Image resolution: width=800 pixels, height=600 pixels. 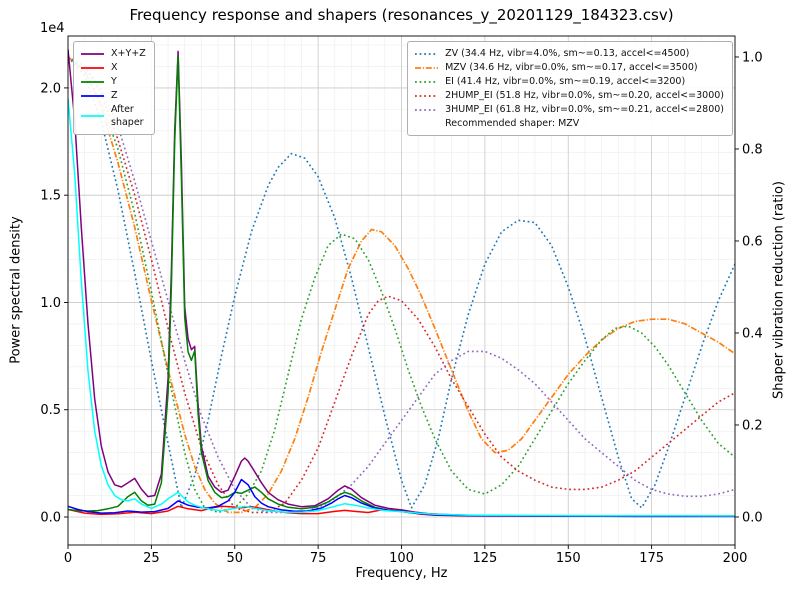 I want to click on x-tick-label: 25, so click(x=151, y=558).